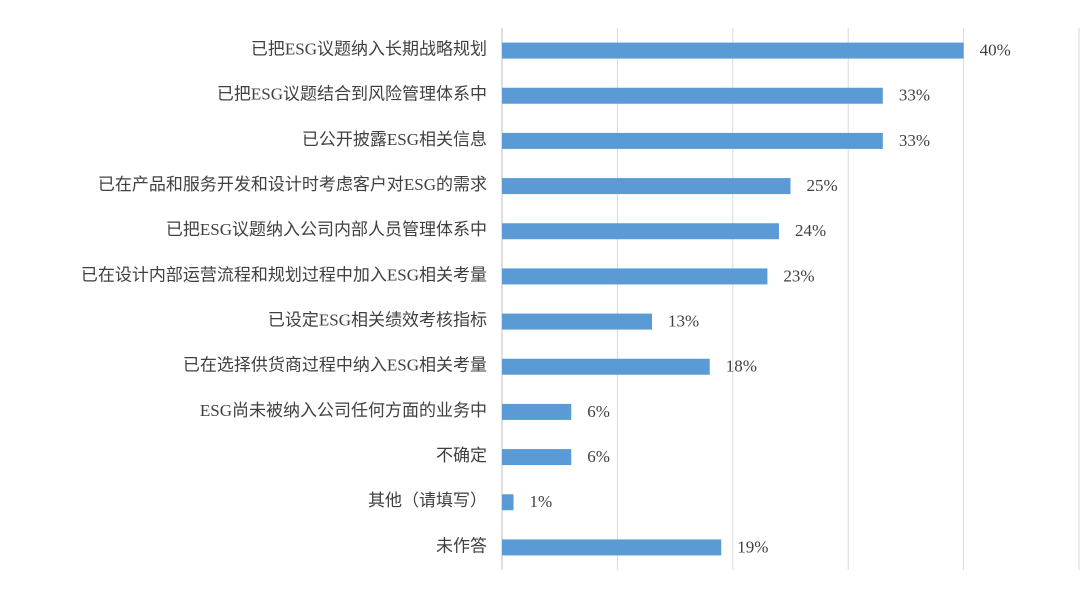 This screenshot has height=599, width=1080. What do you see at coordinates (541, 501) in the screenshot?
I see `value-label: 1%` at bounding box center [541, 501].